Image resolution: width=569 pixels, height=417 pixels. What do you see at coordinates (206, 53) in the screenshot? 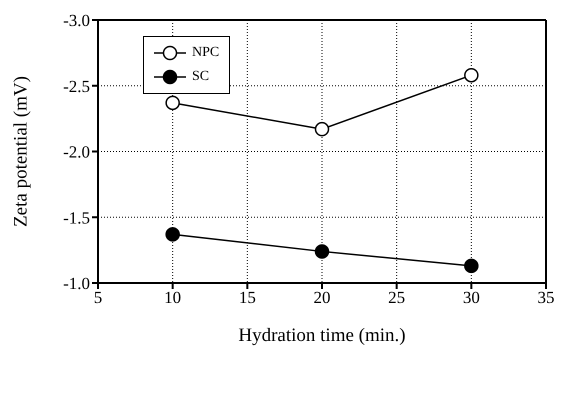
I see `legend-label: NPC` at bounding box center [206, 53].